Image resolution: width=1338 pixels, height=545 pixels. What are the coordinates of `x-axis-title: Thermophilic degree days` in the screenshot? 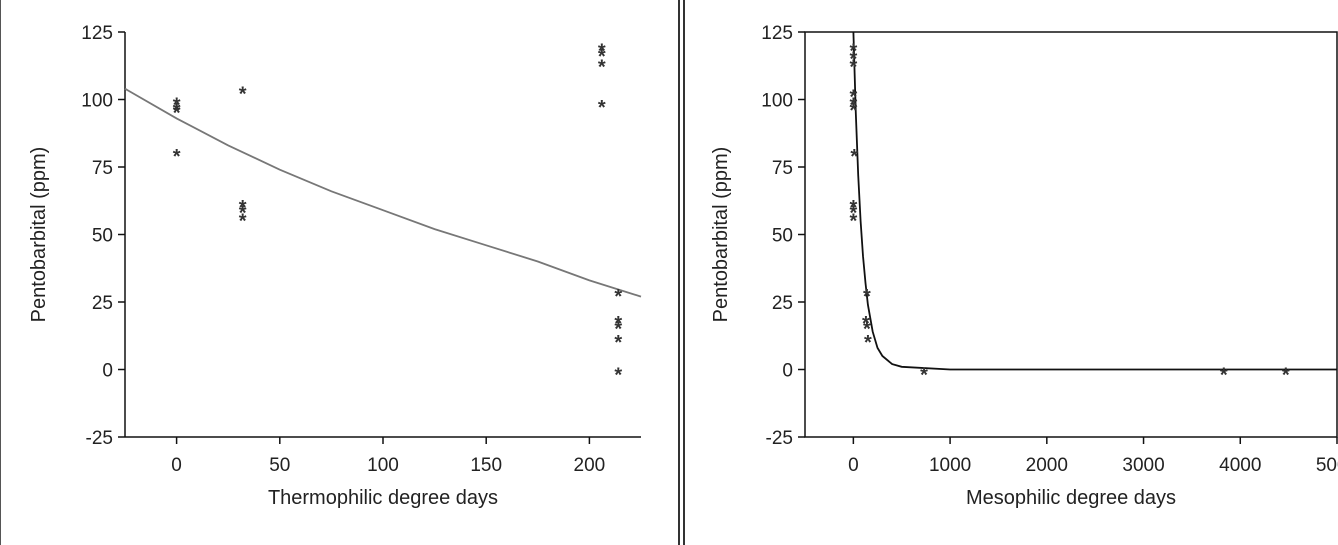 It's located at (383, 498).